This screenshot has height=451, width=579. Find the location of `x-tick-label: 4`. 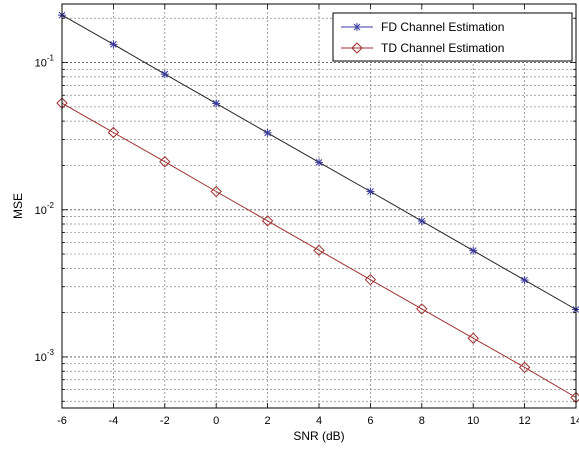

x-tick-label: 4 is located at coordinates (319, 421).